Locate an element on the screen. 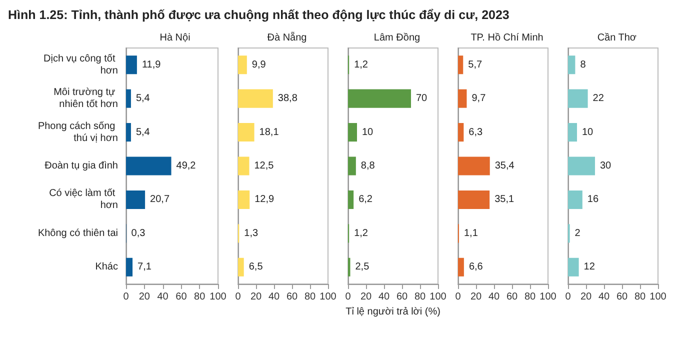  data-label: 6,6 is located at coordinates (476, 267).